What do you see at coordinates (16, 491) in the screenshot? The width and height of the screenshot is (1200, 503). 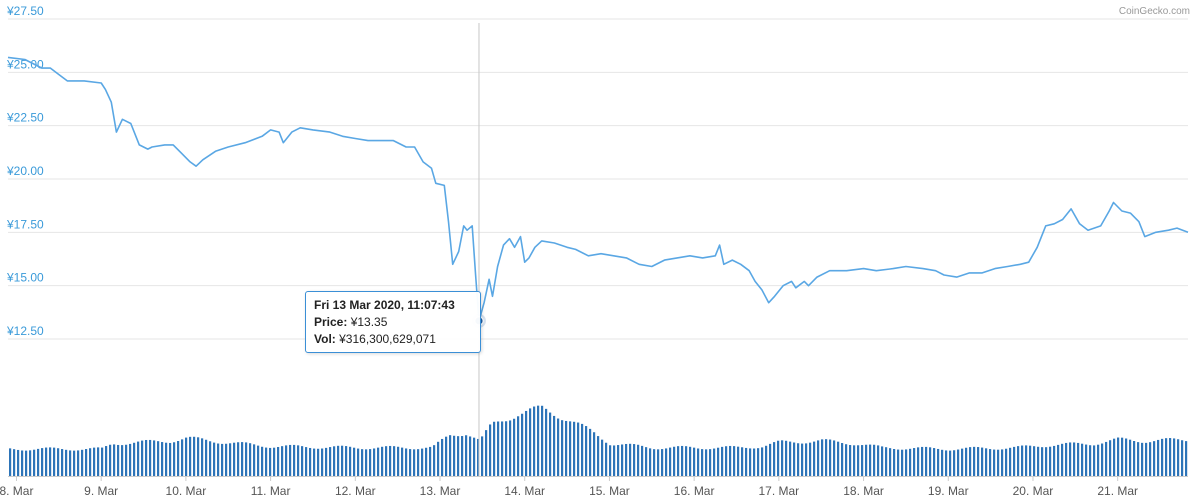 I see `x-tick-label: 8. Mar` at bounding box center [16, 491].